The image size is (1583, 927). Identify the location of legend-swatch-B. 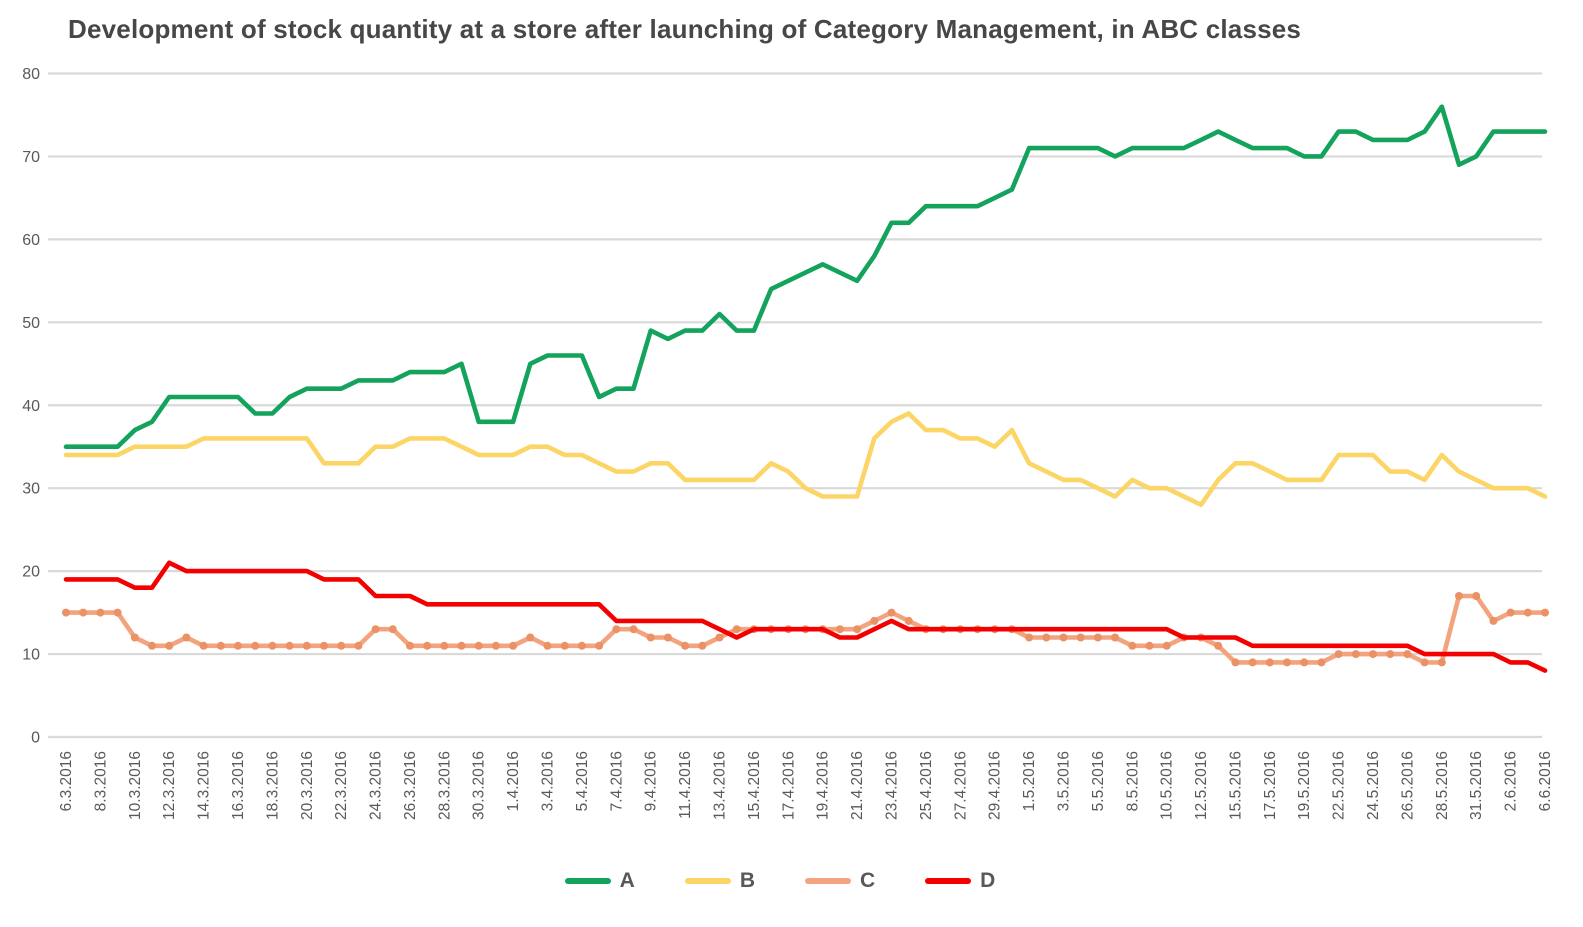
(707, 881).